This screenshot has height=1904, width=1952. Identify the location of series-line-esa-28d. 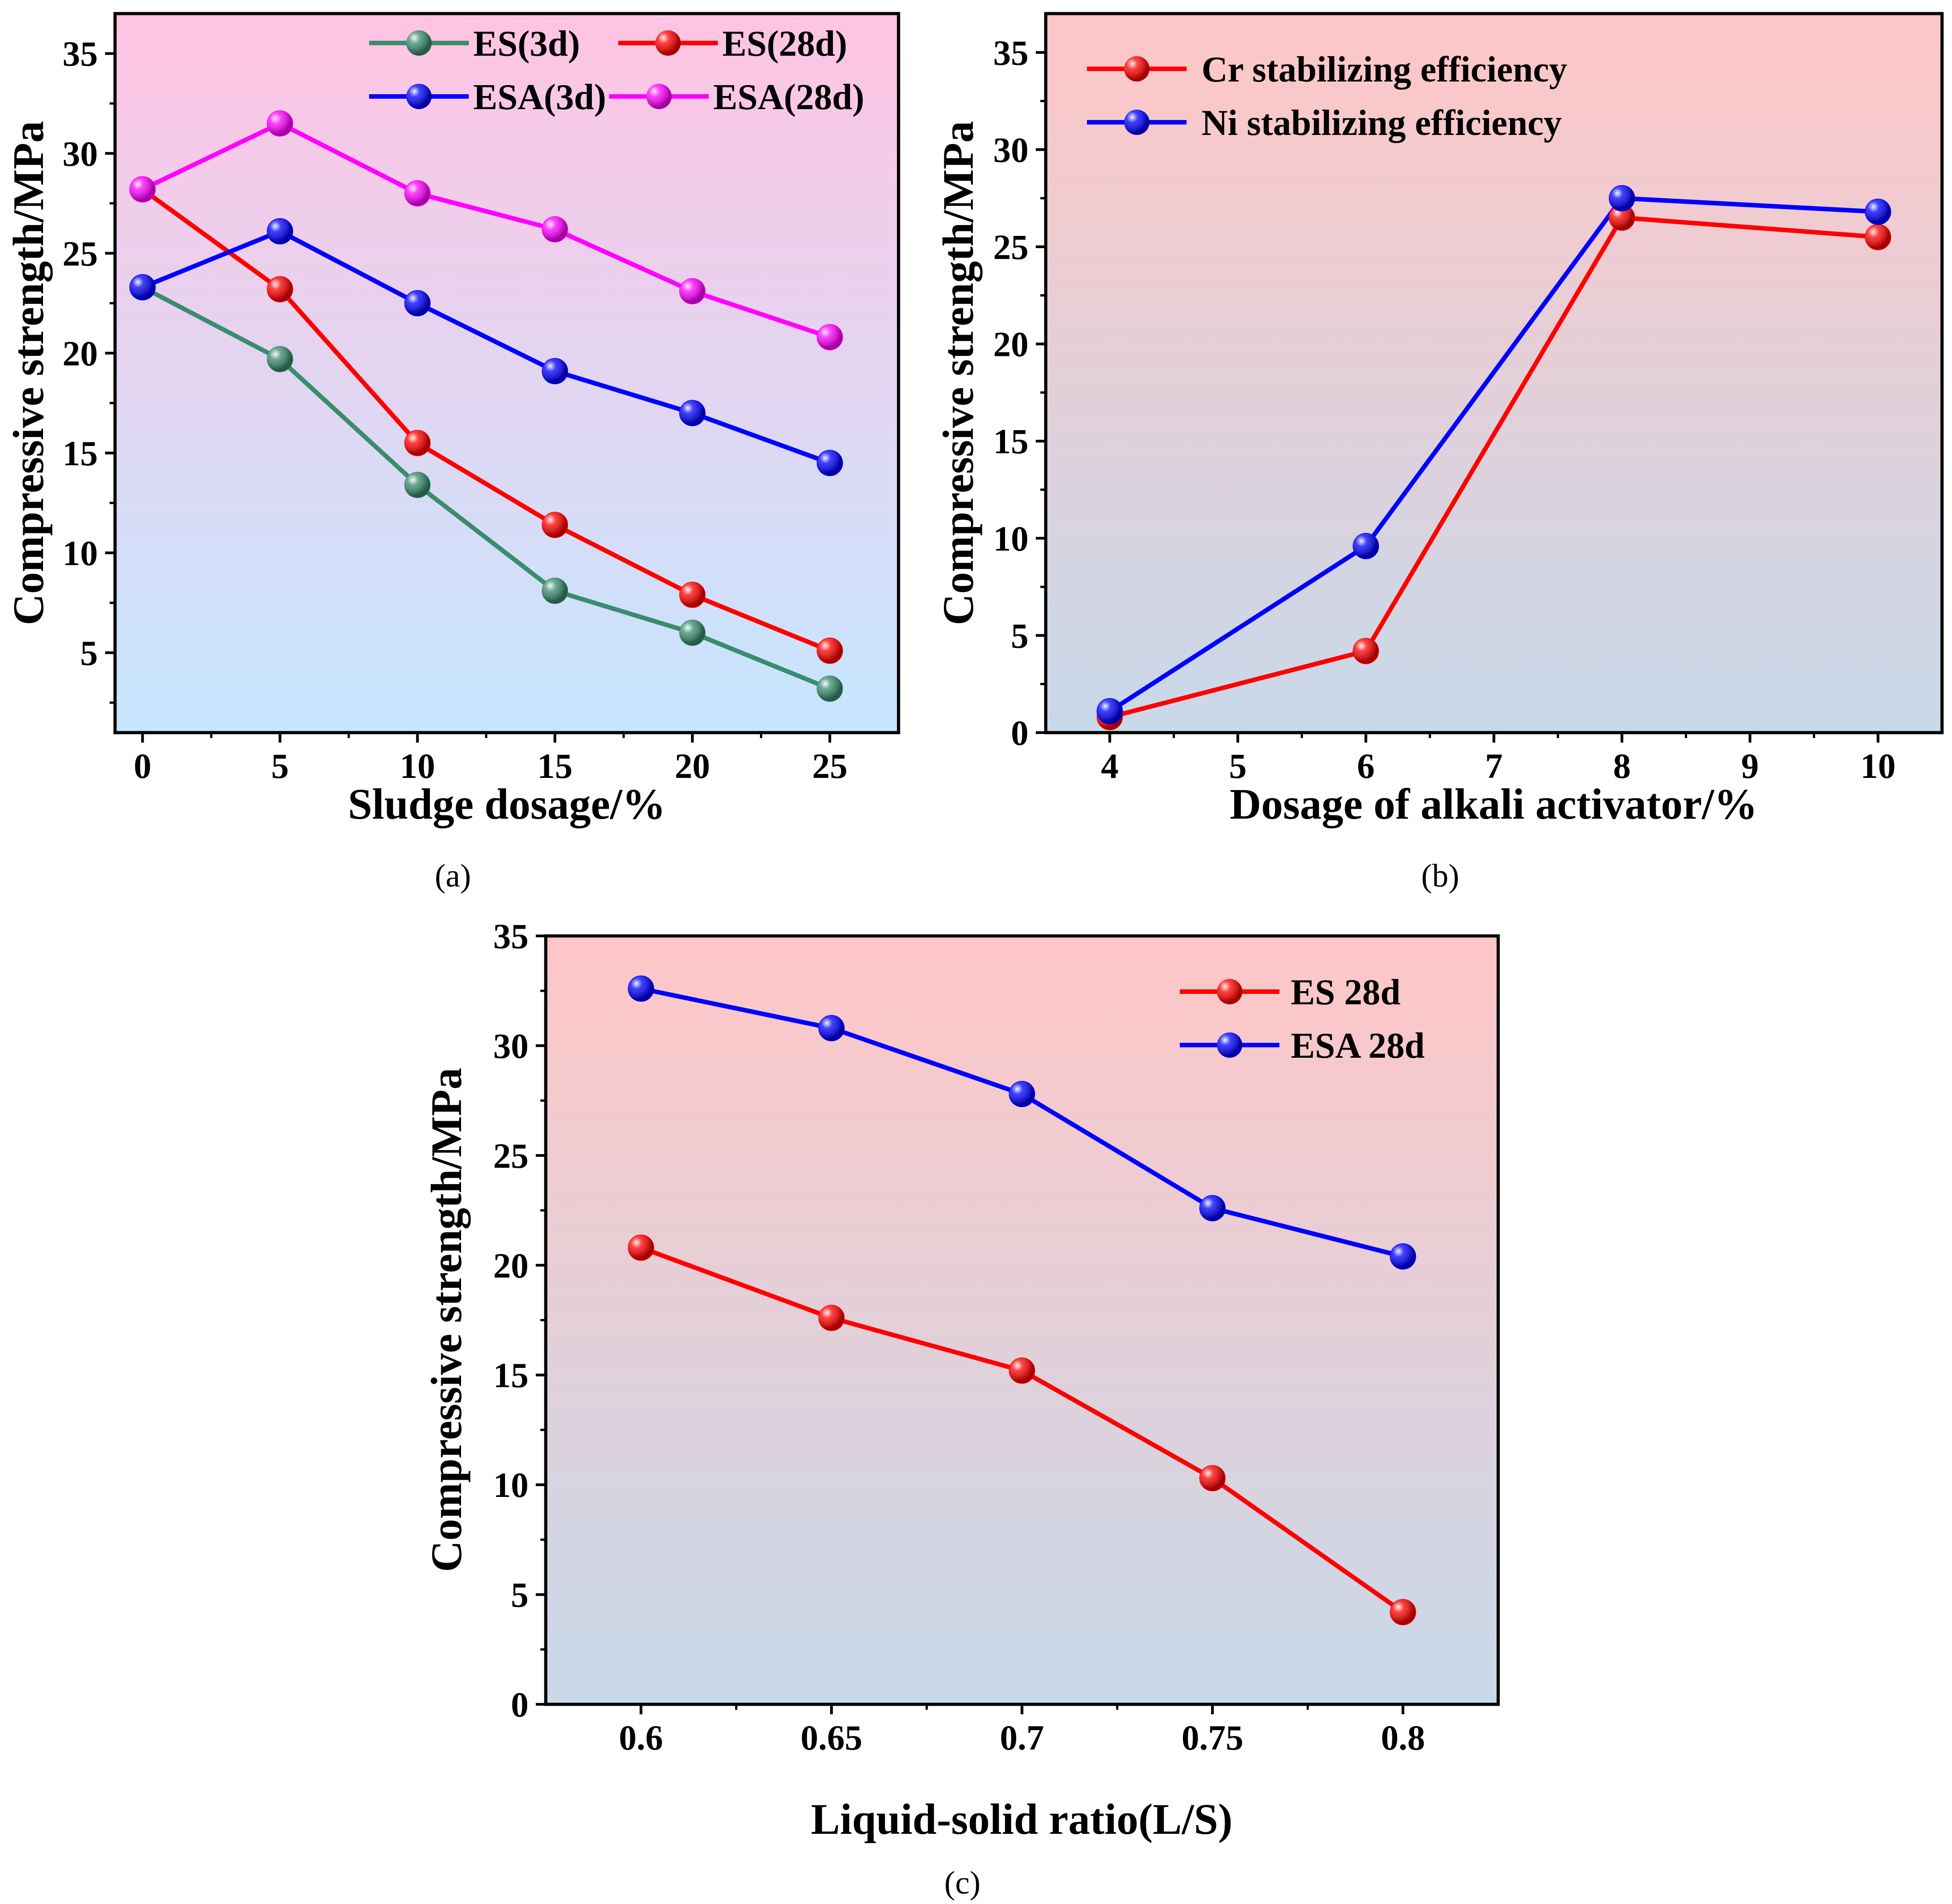
(486, 230).